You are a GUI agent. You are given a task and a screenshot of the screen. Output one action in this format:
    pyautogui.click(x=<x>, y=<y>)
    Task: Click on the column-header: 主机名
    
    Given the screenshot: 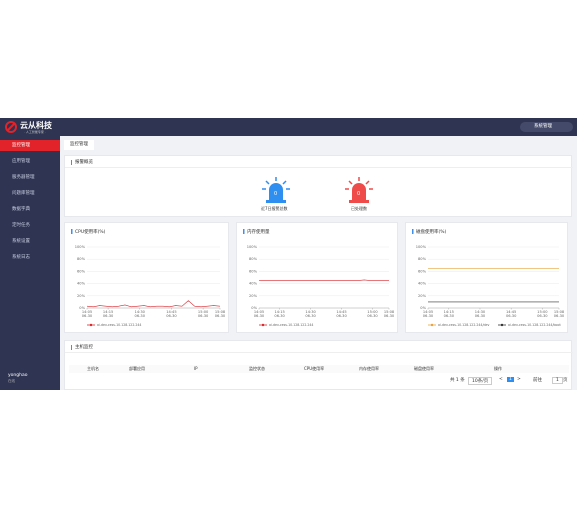 What is the action you would take?
    pyautogui.click(x=93, y=368)
    